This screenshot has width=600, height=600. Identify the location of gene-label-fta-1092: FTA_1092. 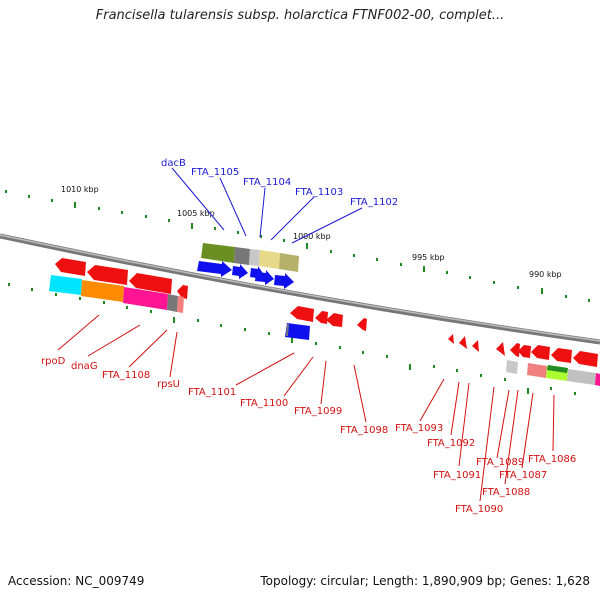
(451, 443).